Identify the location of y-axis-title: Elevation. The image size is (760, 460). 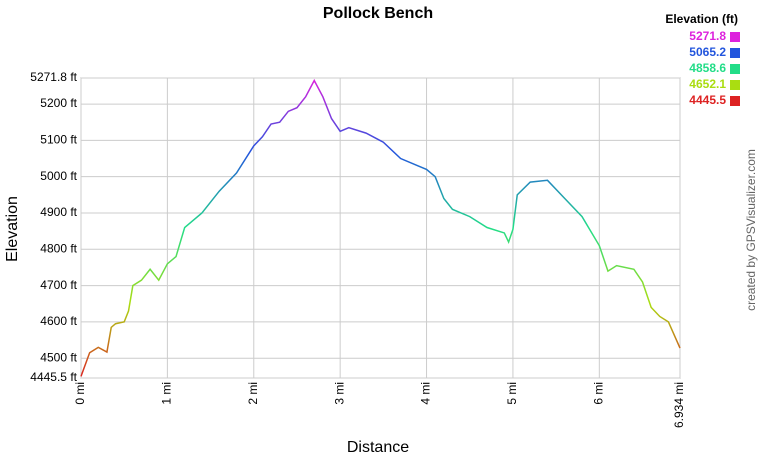
(12, 229).